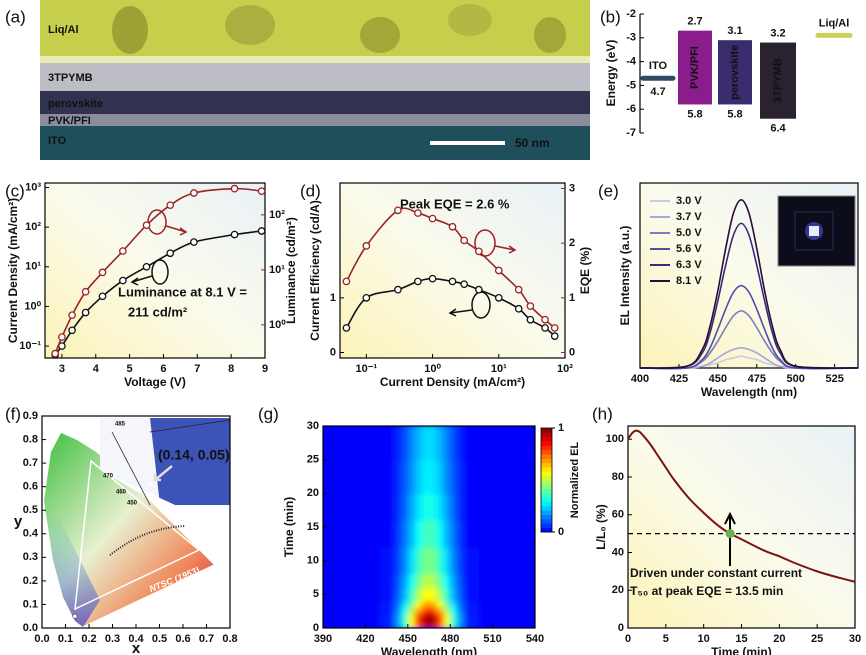  I want to click on bar-label: PVK/PFI, so click(695, 67).